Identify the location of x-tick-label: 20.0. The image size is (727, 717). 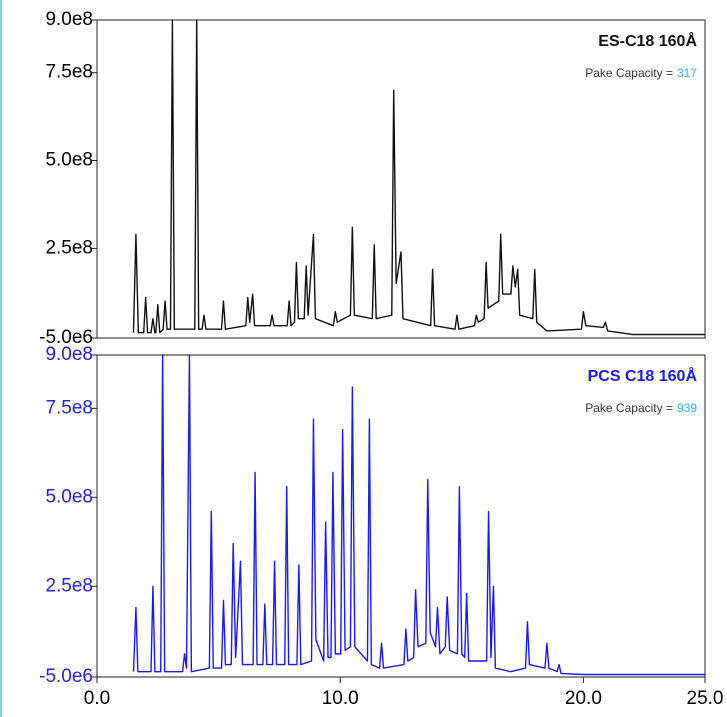
(583, 698).